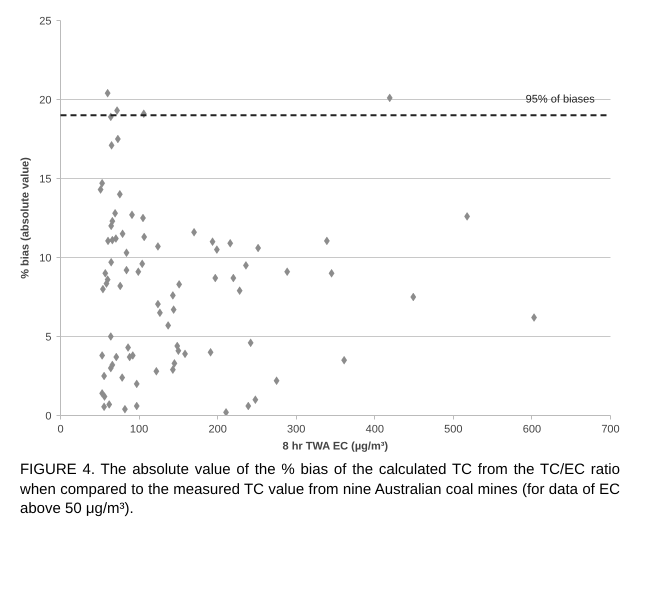  What do you see at coordinates (532, 430) in the screenshot?
I see `x-tick-label: 600` at bounding box center [532, 430].